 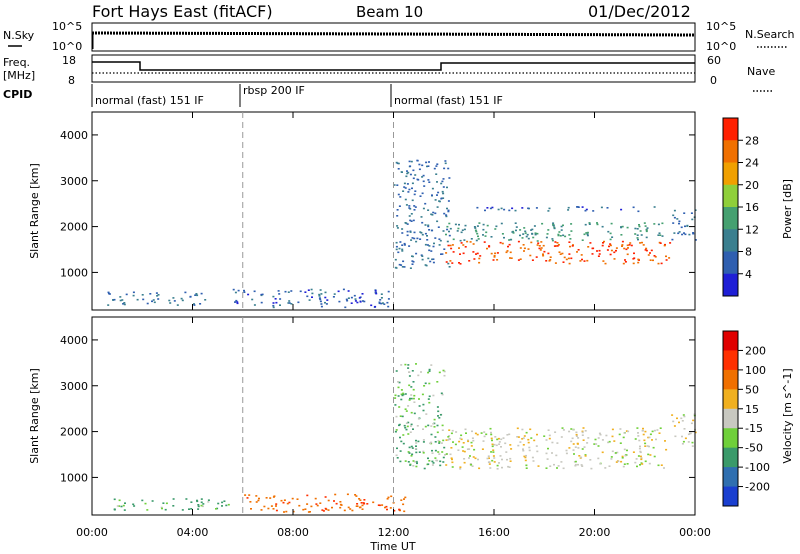 I want to click on colorbar-tick-label: 28, so click(x=752, y=140).